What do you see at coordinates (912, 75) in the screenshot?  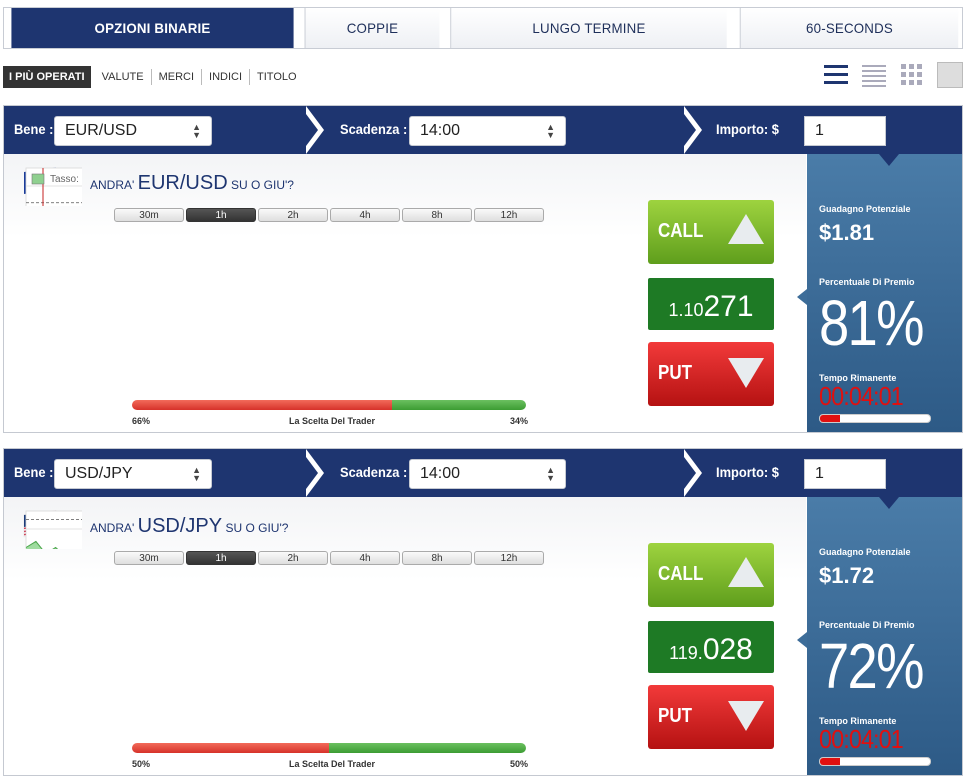 I see `grid-view-icon` at bounding box center [912, 75].